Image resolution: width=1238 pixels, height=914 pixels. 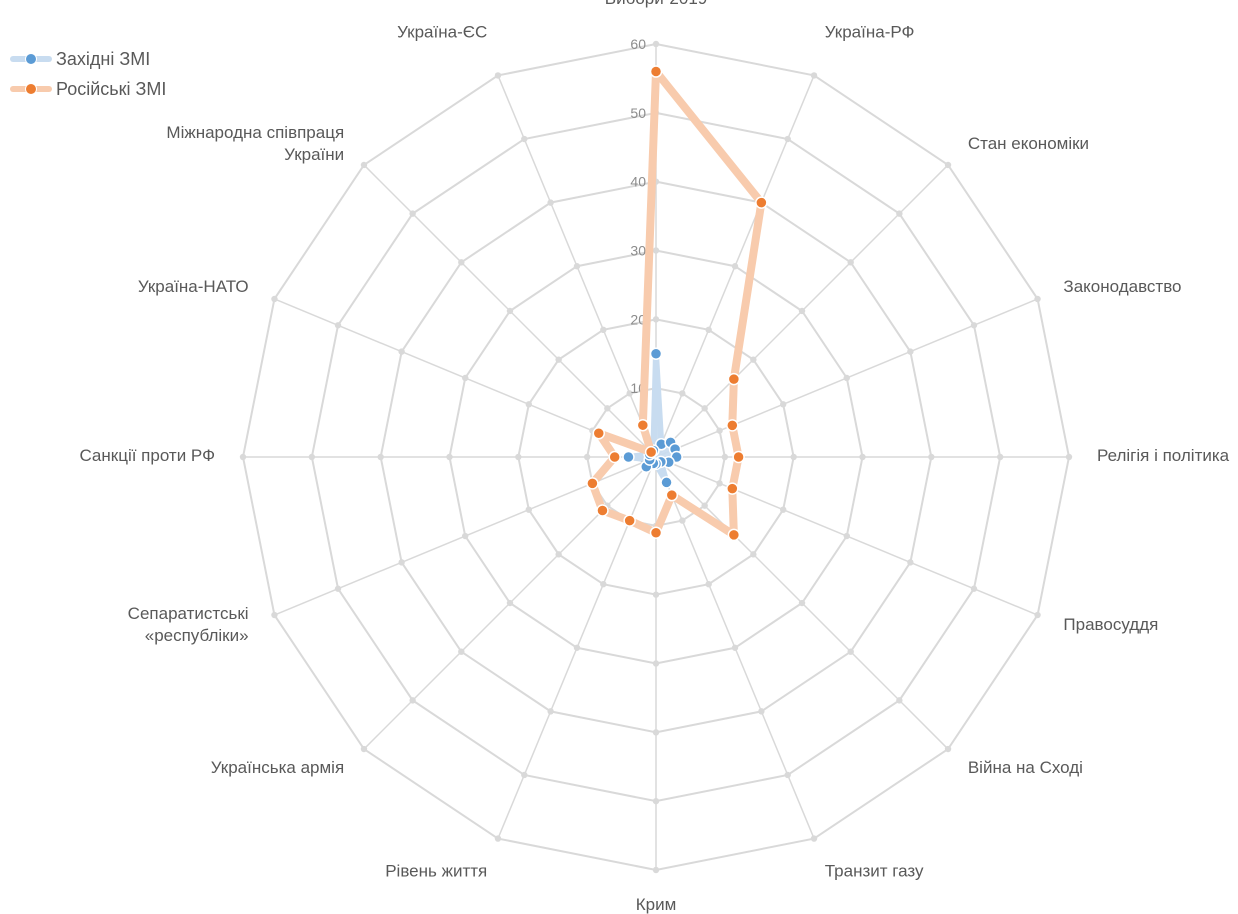 I want to click on legend-item-russian: Російські ЗМІ, so click(x=88, y=89).